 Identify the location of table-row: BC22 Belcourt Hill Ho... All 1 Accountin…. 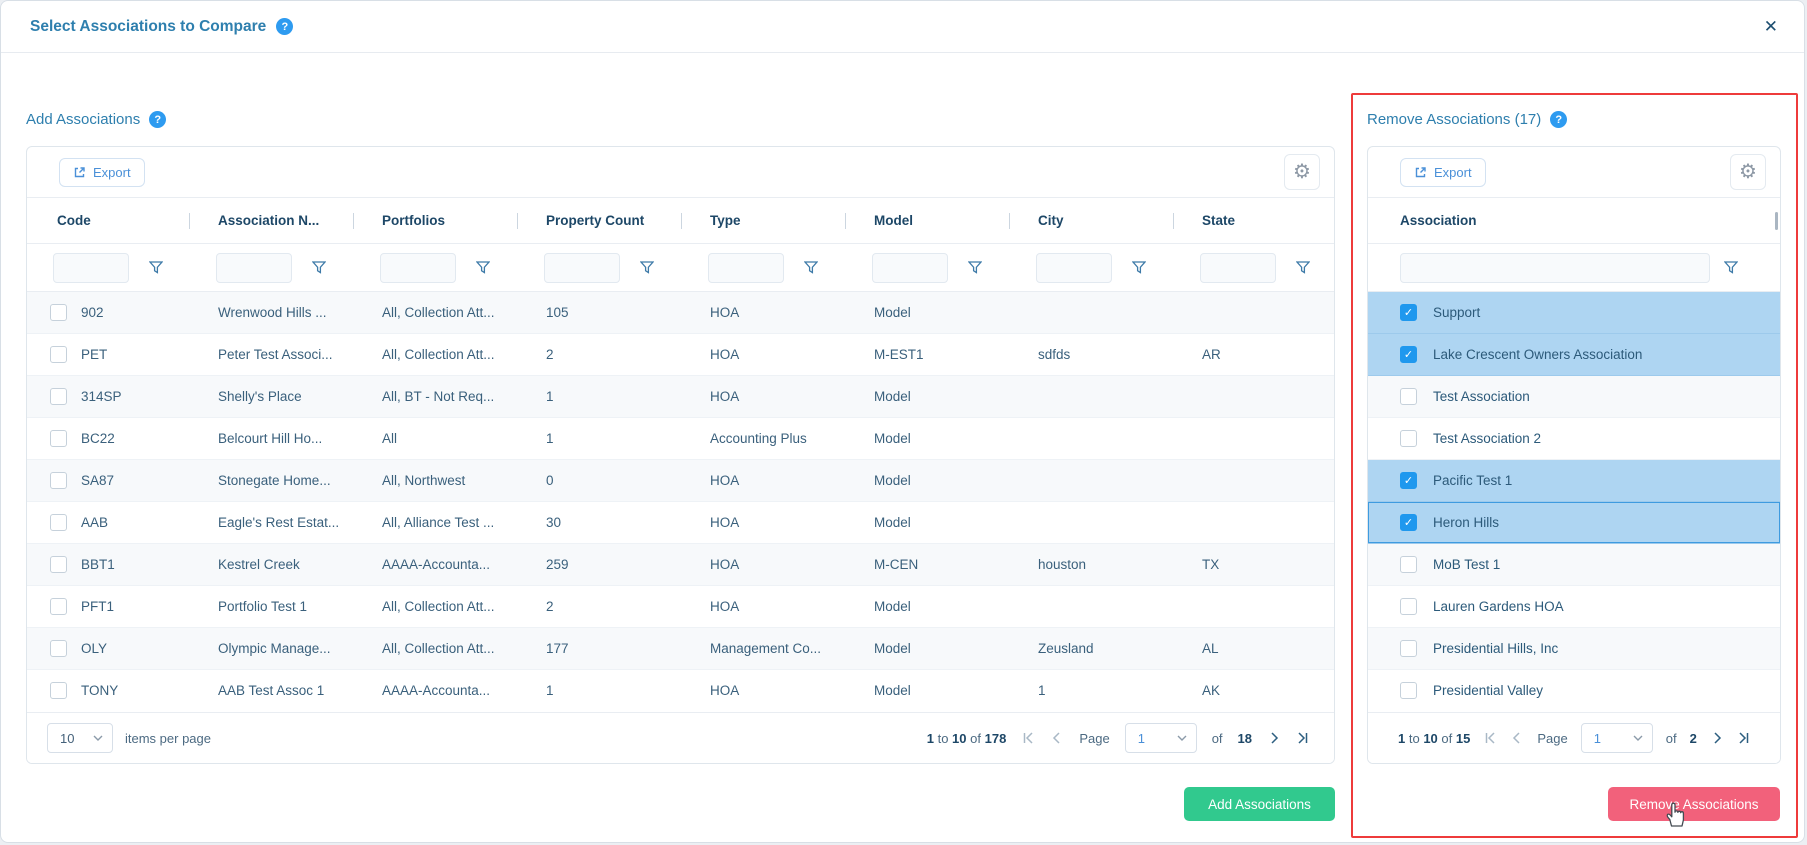
(680, 439).